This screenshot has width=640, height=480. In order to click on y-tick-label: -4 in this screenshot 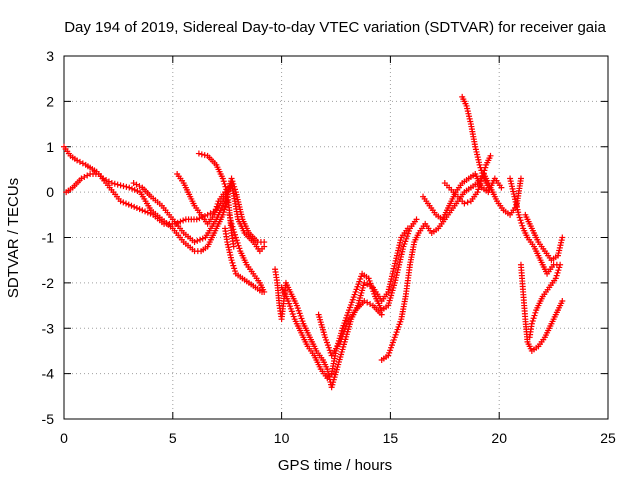, I will do `click(48, 374)`.